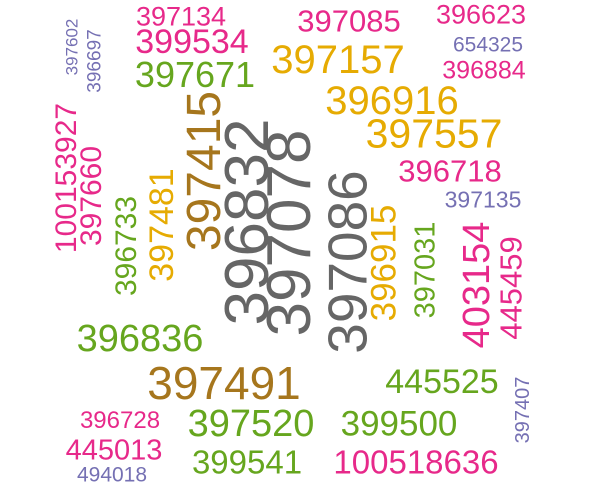  I want to click on word-397135: 397135, so click(483, 199).